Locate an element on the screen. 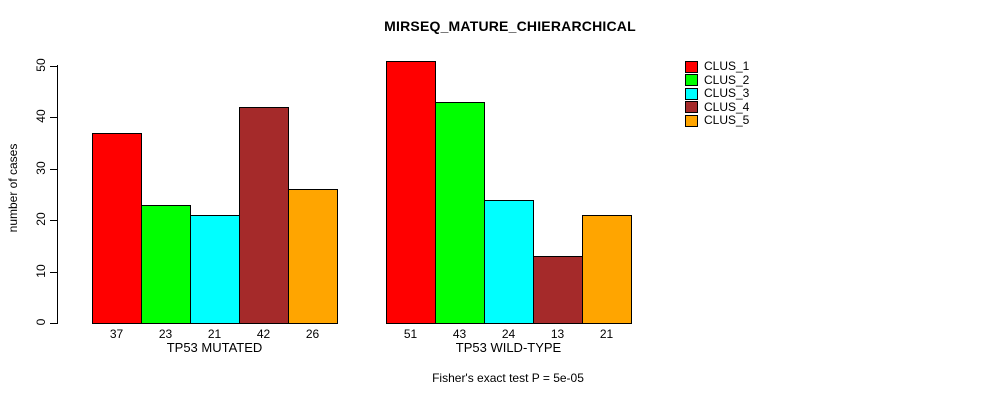 The height and width of the screenshot is (400, 990). group-label-tp53-mutated: TP53 MUTATED is located at coordinates (214, 347).